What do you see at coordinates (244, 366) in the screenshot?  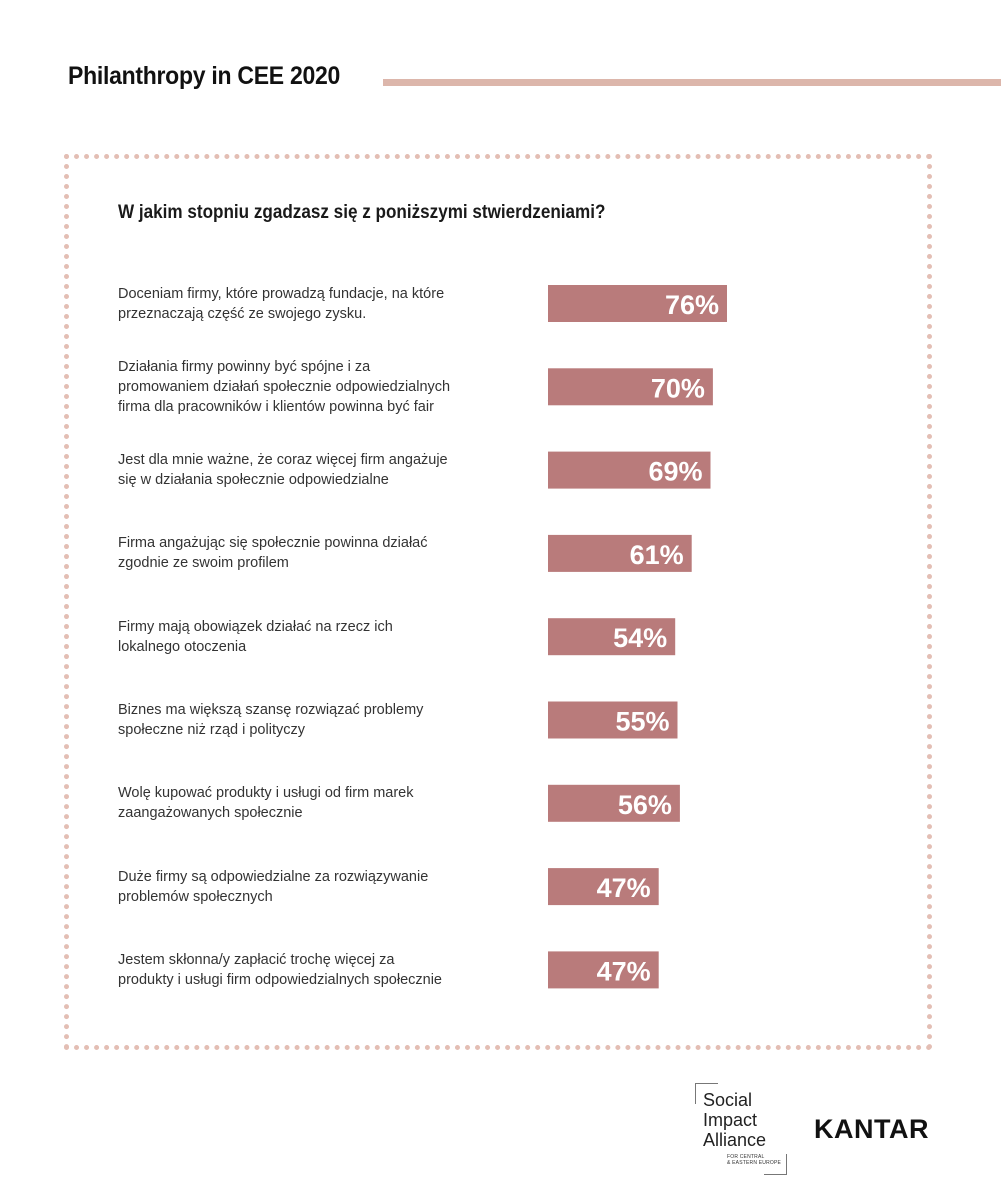 I see `category-label-line: Działania firmy powinny być spójne i za` at bounding box center [244, 366].